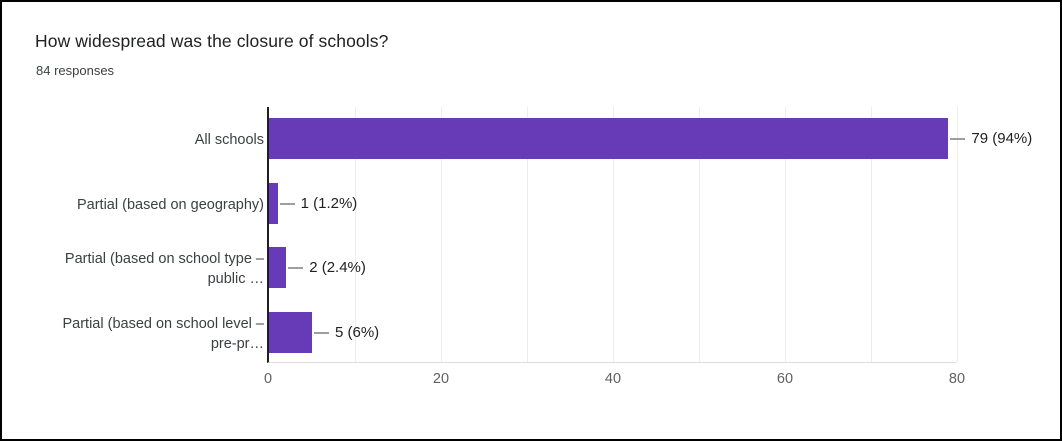  Describe the element at coordinates (441, 379) in the screenshot. I see `x-axis-tick-label: 20` at that location.